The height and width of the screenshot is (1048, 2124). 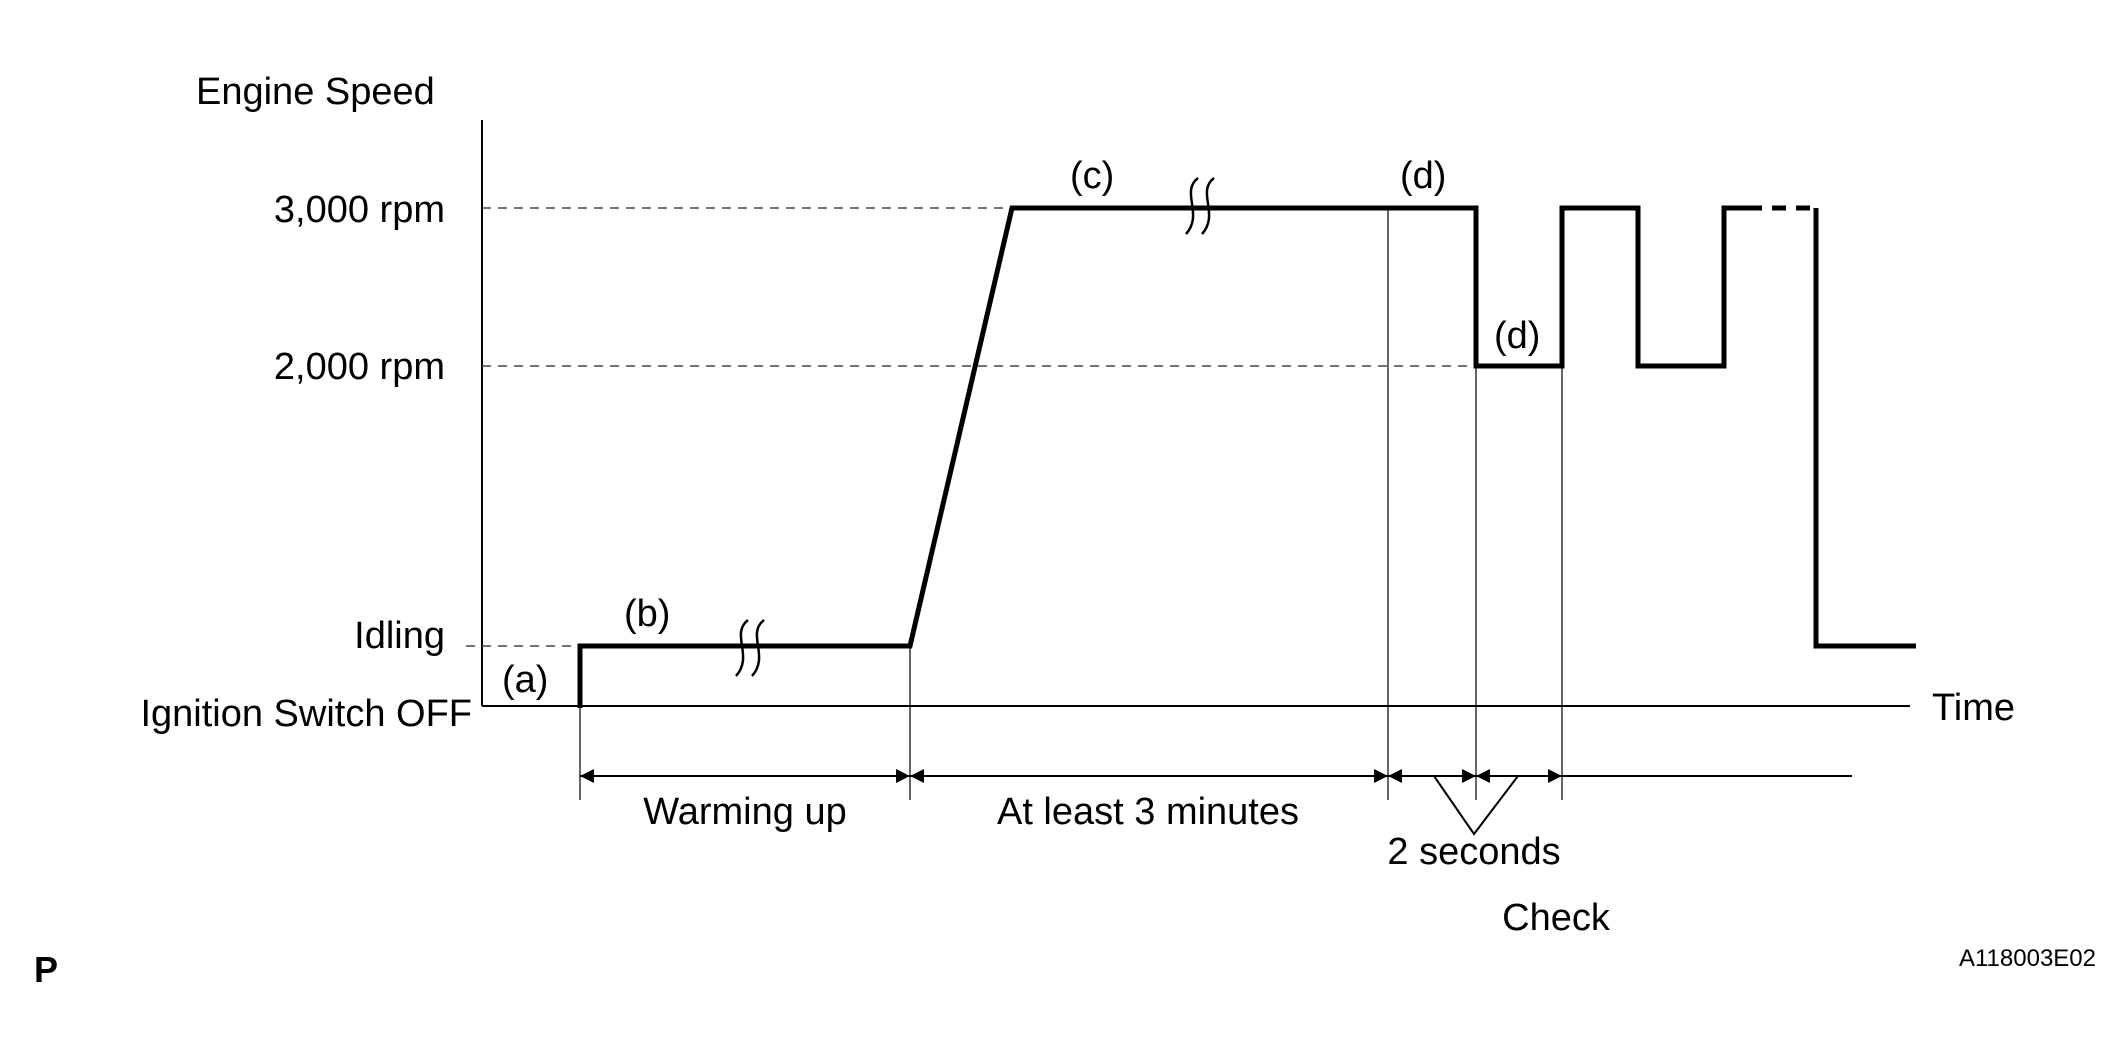 I want to click on label-2000-rpm: 2,000 rpm, so click(x=359, y=367).